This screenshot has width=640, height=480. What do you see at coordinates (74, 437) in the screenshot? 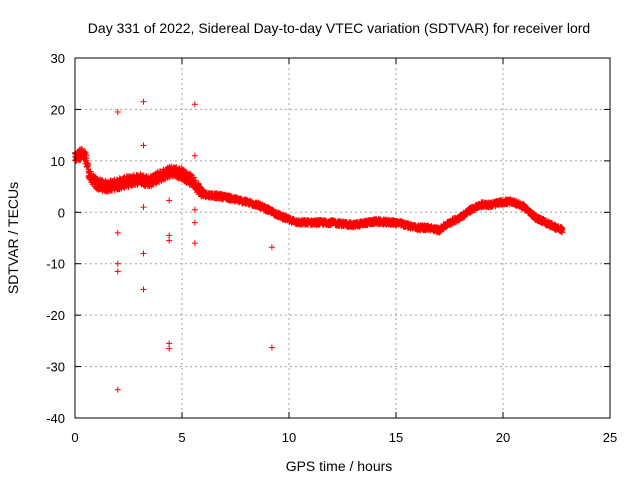
I see `x-tick-label: 0` at bounding box center [74, 437].